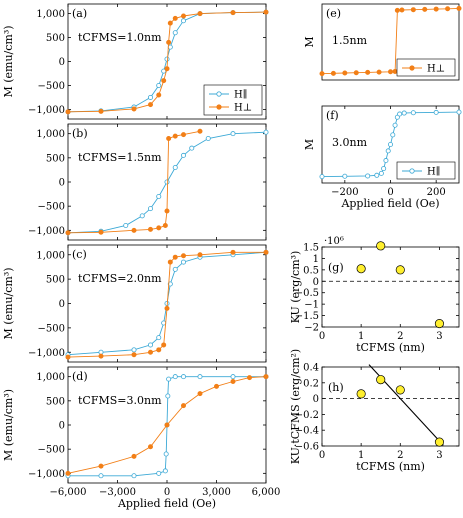 This screenshot has height=518, width=463. What do you see at coordinates (80, 376) in the screenshot?
I see `panel-label: (d)` at bounding box center [80, 376].